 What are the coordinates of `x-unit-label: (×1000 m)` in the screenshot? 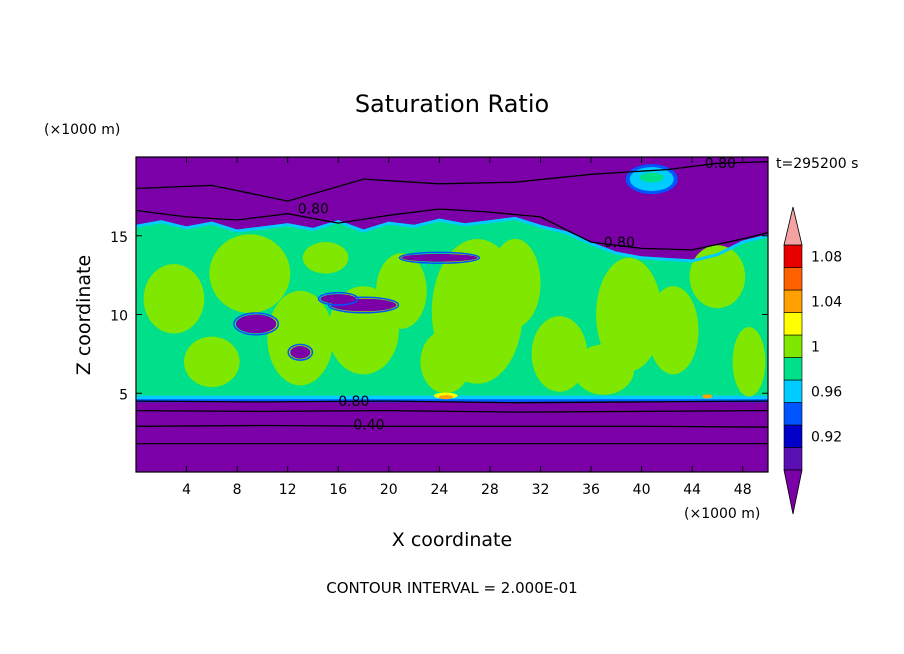 It's located at (722, 514).